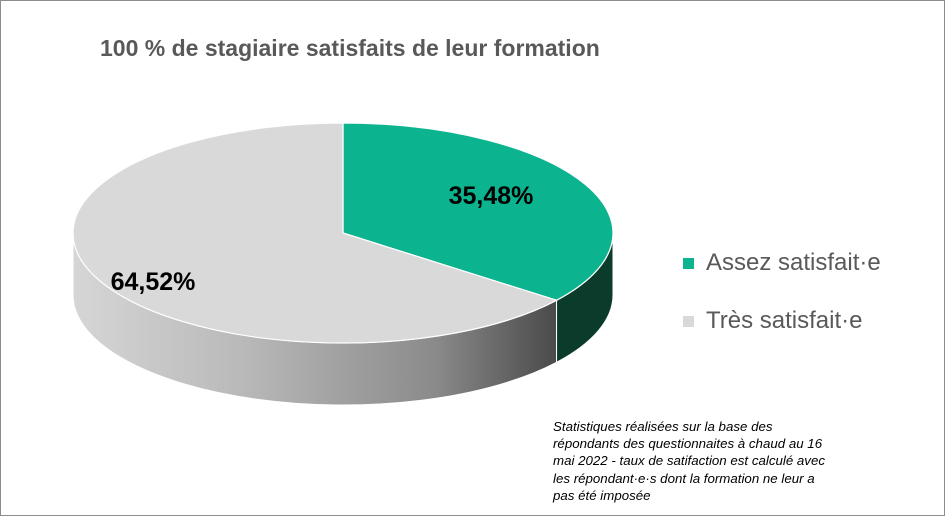  I want to click on footnote-line: pas été imposée, so click(602, 495).